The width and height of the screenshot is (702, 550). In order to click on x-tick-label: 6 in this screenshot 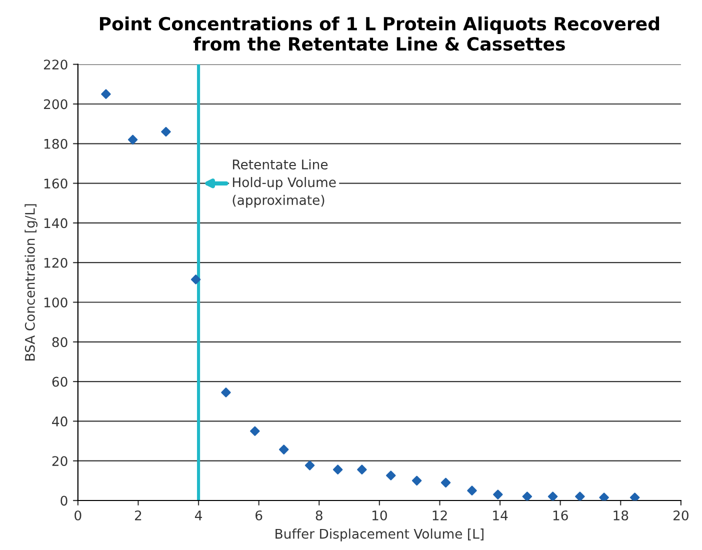, I will do `click(259, 515)`.